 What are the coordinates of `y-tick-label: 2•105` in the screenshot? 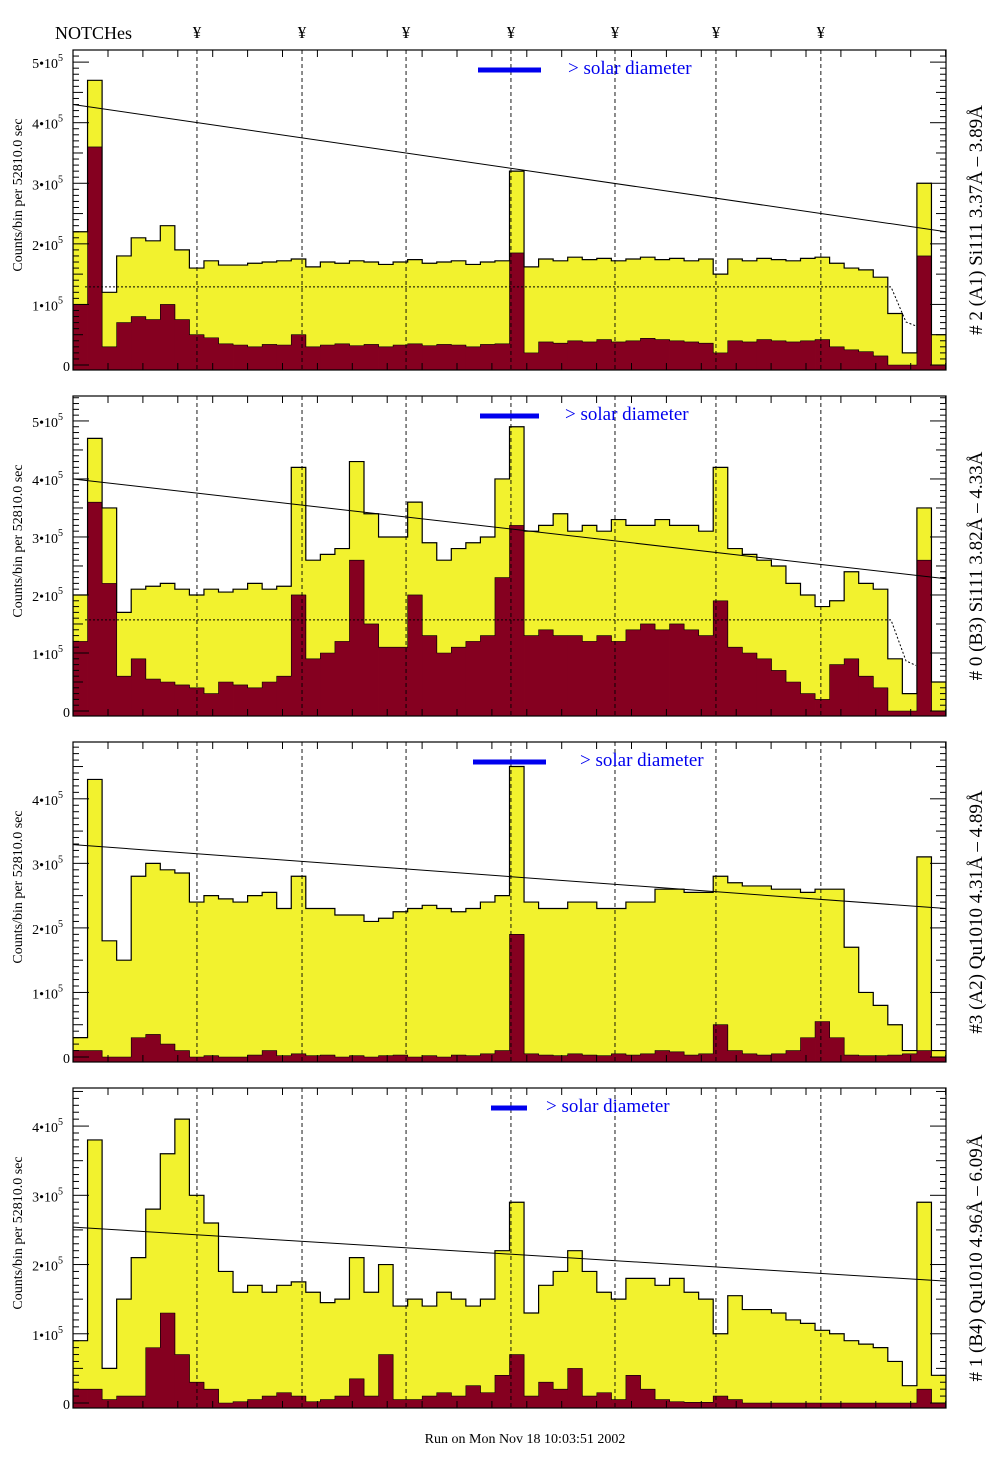 It's located at (47, 928).